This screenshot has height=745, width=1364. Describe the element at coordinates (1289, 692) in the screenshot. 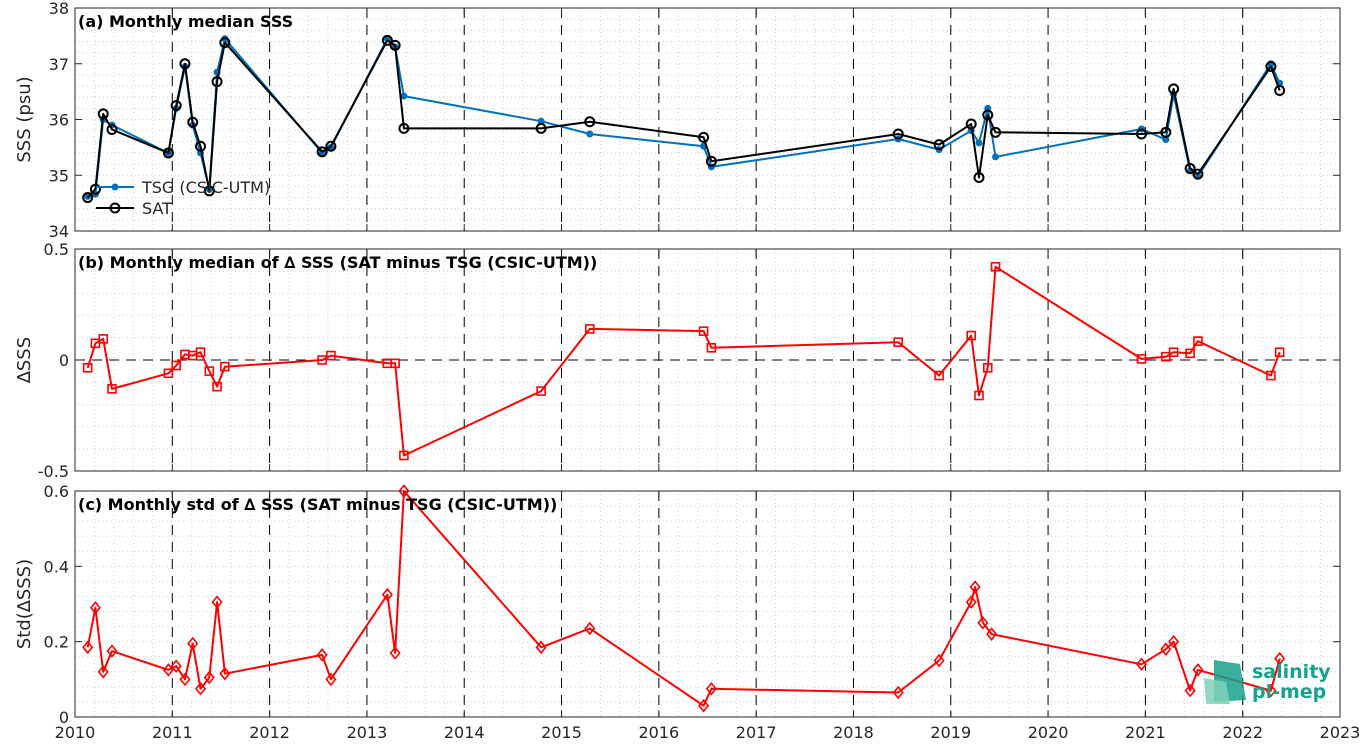

I see `logo-text-pimep: pi-mep` at that location.